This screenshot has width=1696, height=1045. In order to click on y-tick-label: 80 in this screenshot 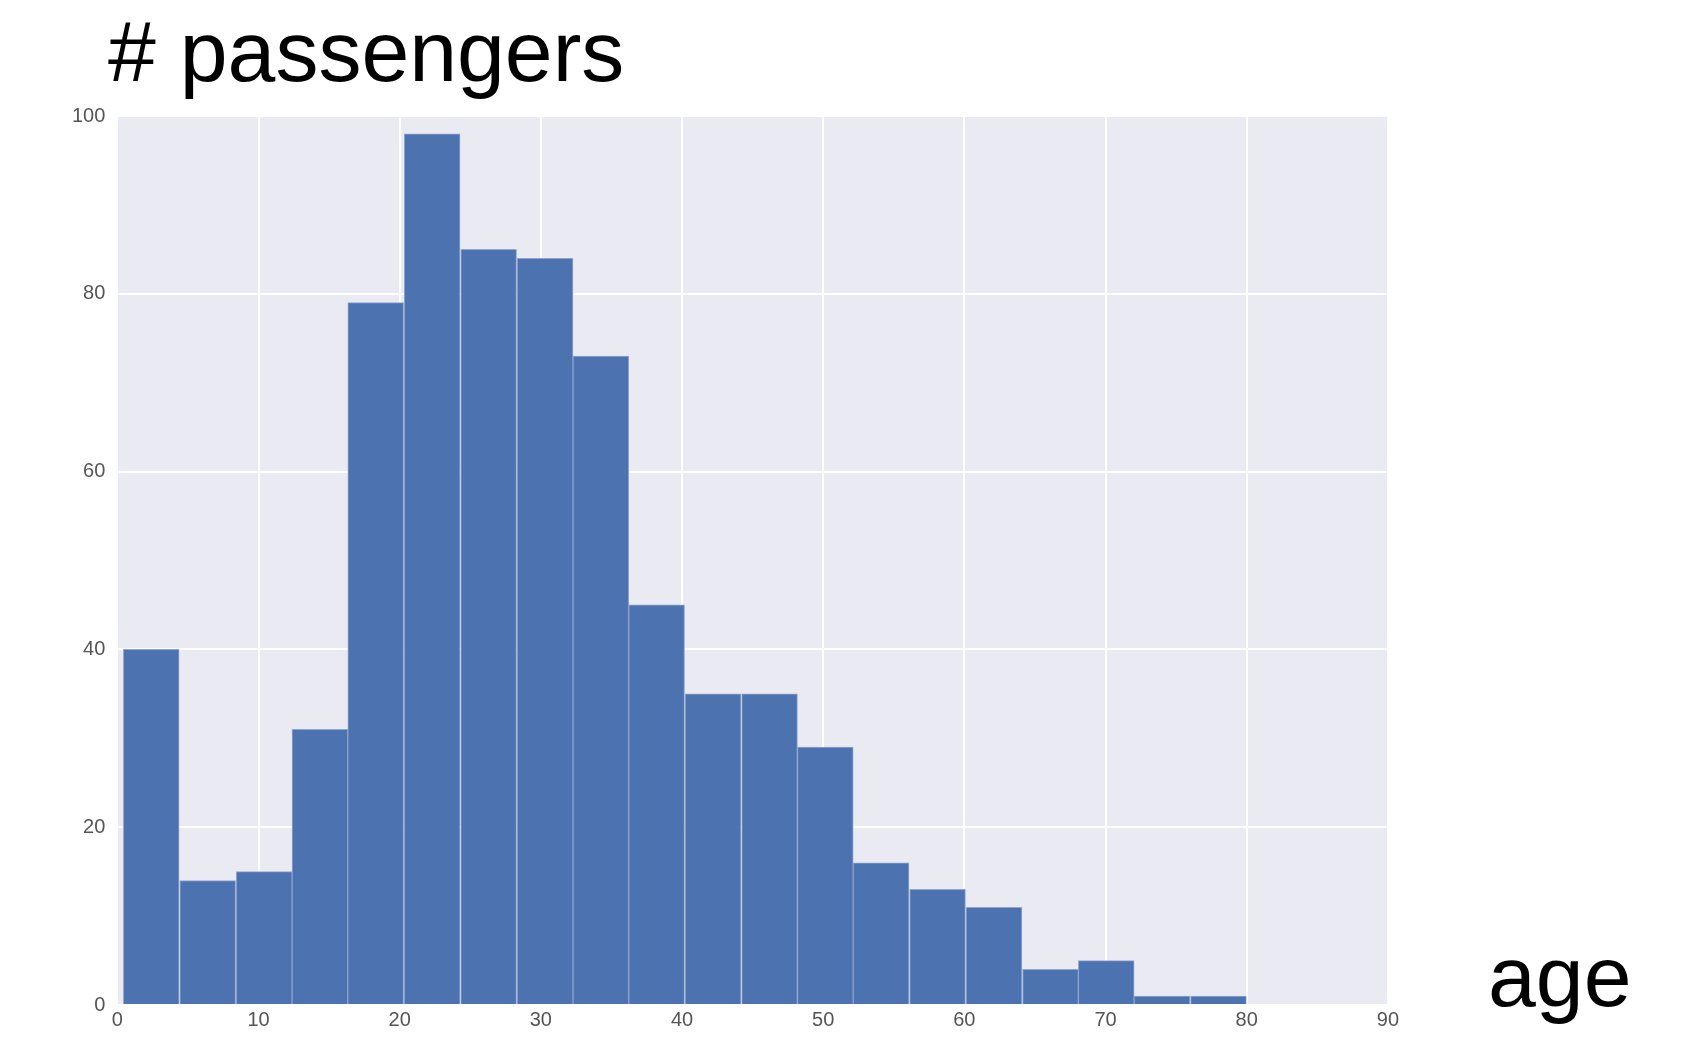, I will do `click(94, 292)`.